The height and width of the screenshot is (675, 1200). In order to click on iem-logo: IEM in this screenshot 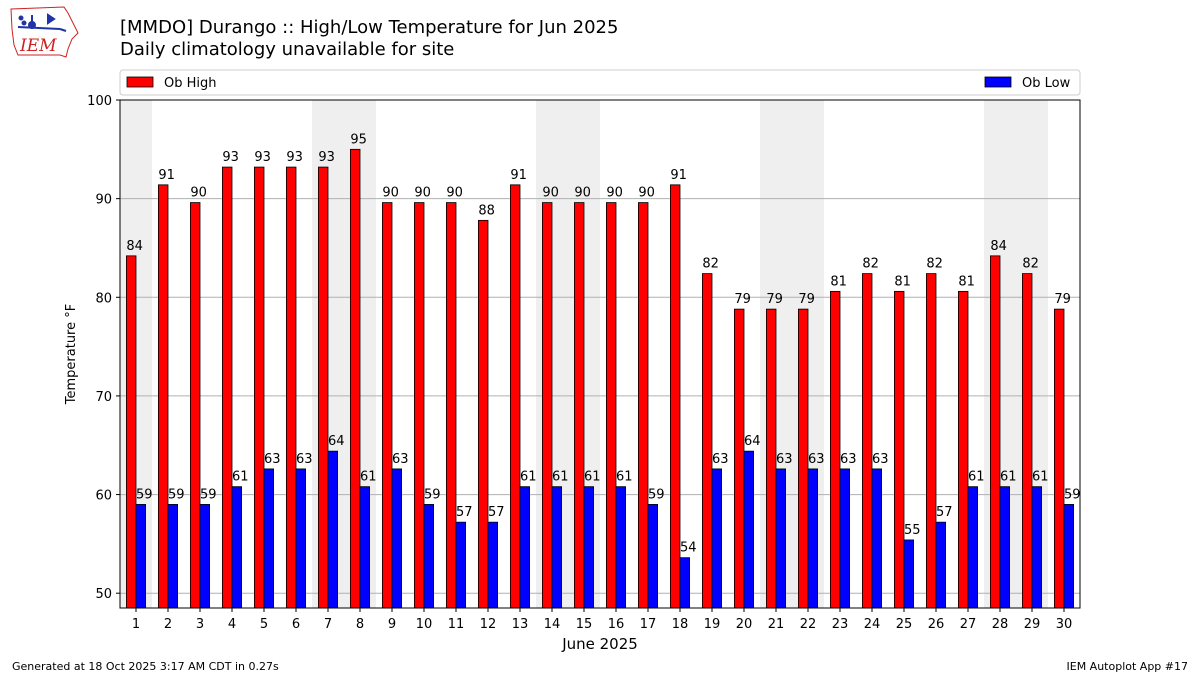, I will do `click(44, 32)`.